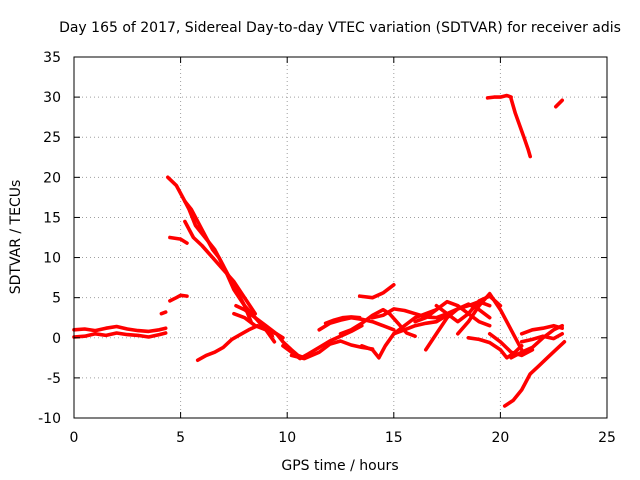  I want to click on series-trace-s8, so click(220, 267).